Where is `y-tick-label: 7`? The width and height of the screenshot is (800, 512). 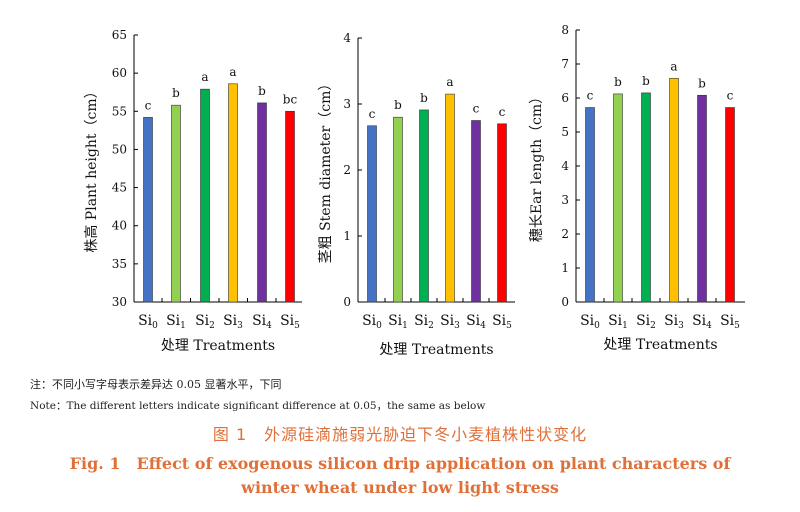 y-tick-label: 7 is located at coordinates (565, 64).